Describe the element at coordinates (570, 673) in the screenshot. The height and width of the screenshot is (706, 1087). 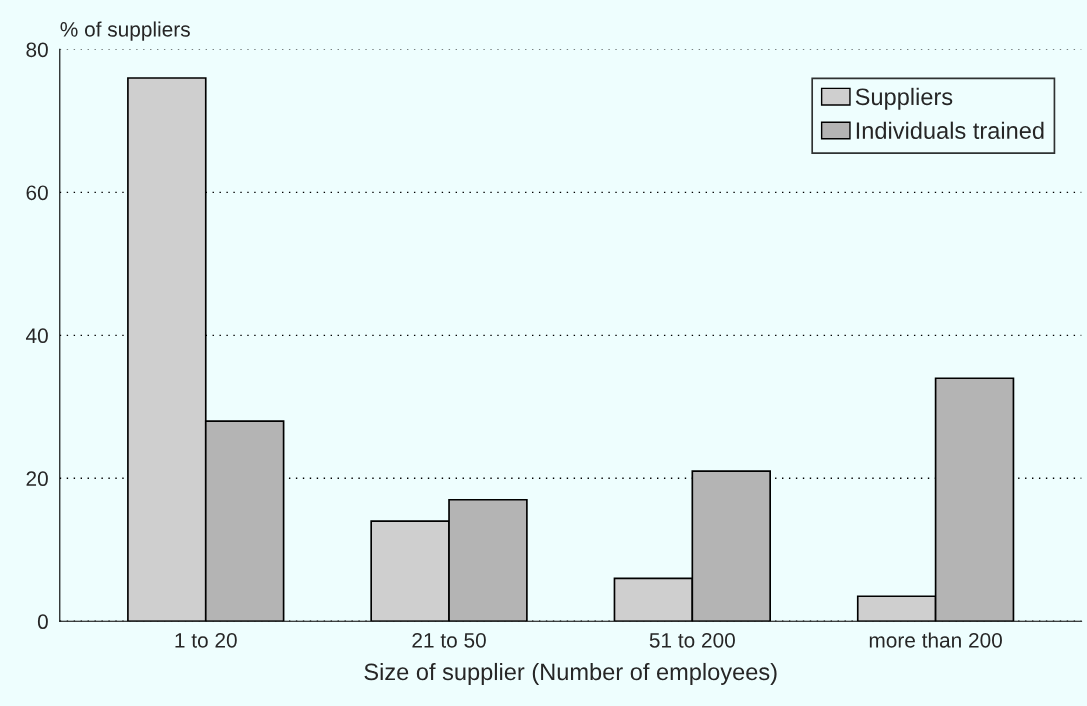
I see `x-axis-title: Size of supplier (Number of employees)` at that location.